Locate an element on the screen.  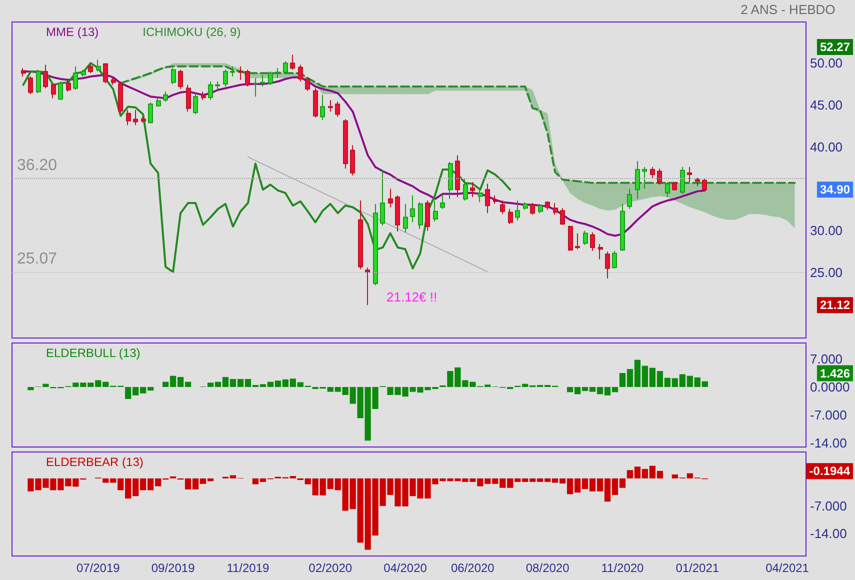
series-label: ELDERBULL (13) is located at coordinates (93, 353).